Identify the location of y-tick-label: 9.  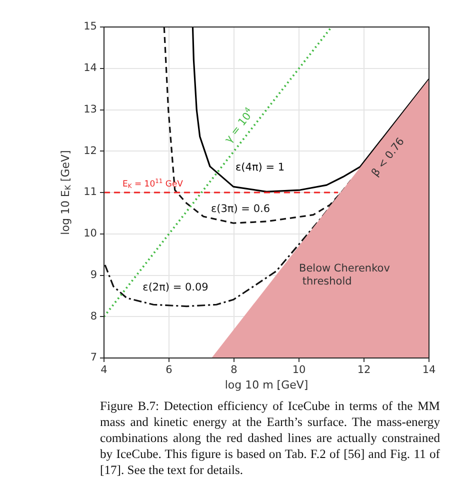
(93, 274).